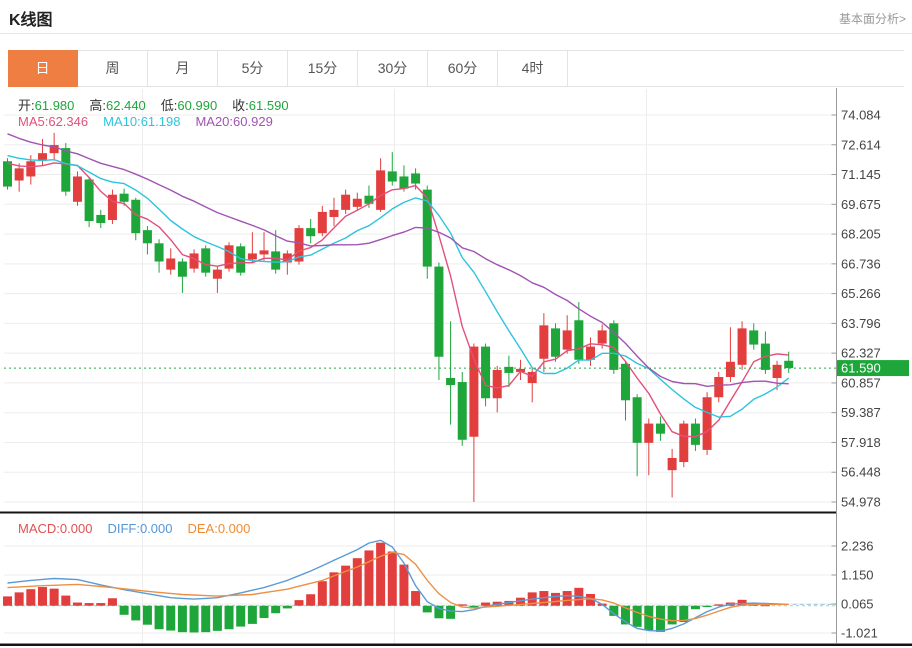  What do you see at coordinates (861, 115) in the screenshot?
I see `y-axis-label: 74.084` at bounding box center [861, 115].